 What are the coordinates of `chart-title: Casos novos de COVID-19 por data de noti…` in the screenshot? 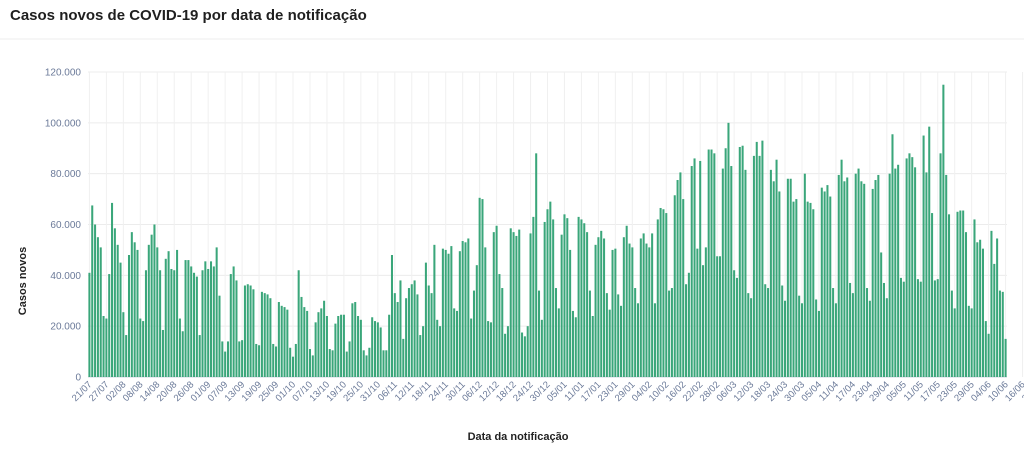 It's located at (188, 15).